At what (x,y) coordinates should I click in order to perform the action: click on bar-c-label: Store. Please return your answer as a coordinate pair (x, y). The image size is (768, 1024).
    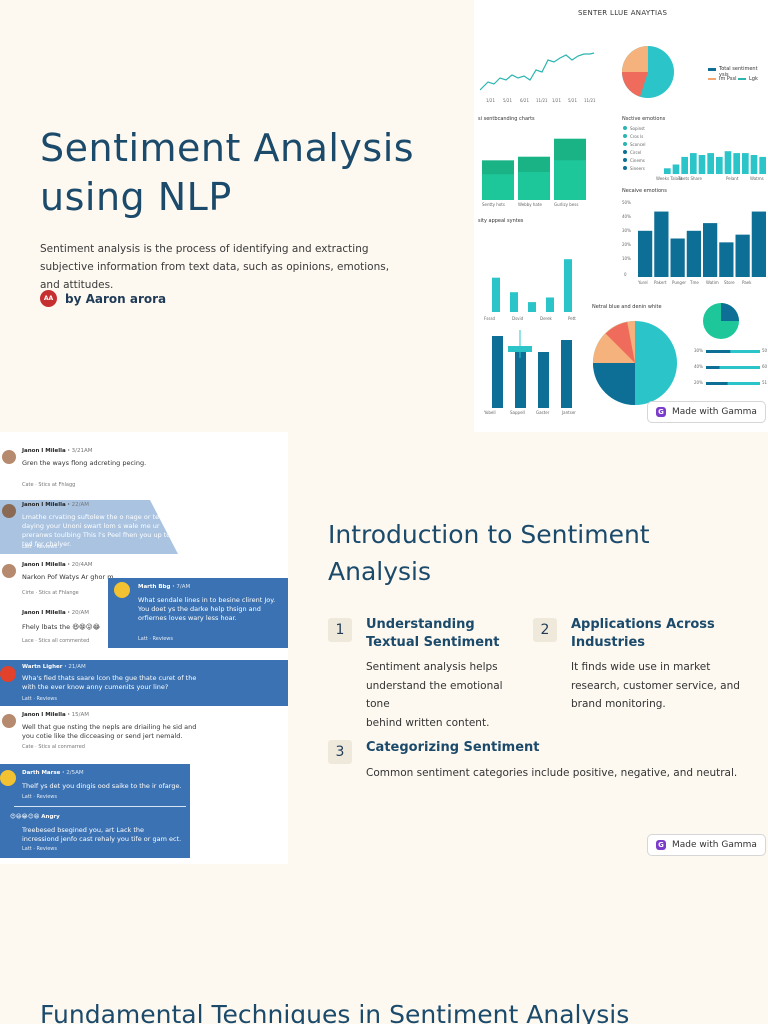
    Looking at the image, I should click on (729, 282).